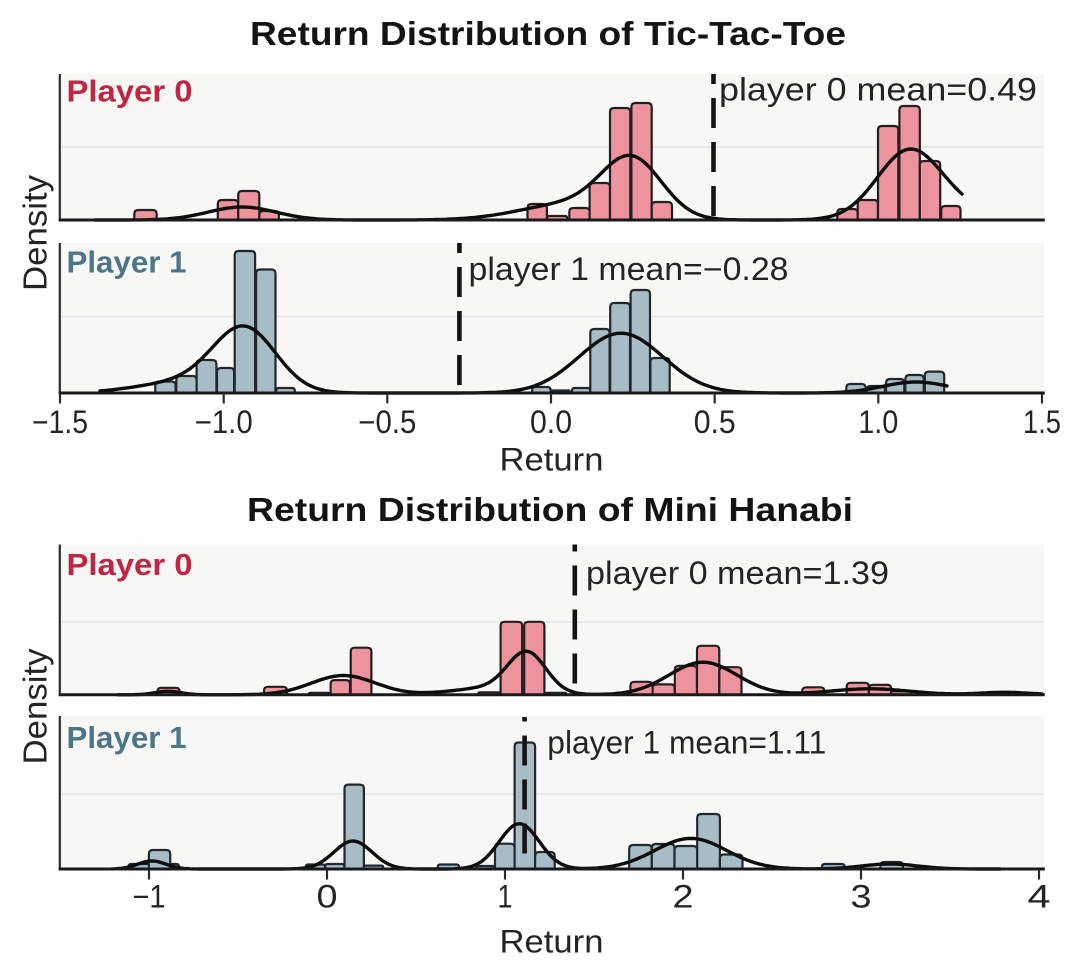  What do you see at coordinates (551, 422) in the screenshot?
I see `svg-text: 0.0` at bounding box center [551, 422].